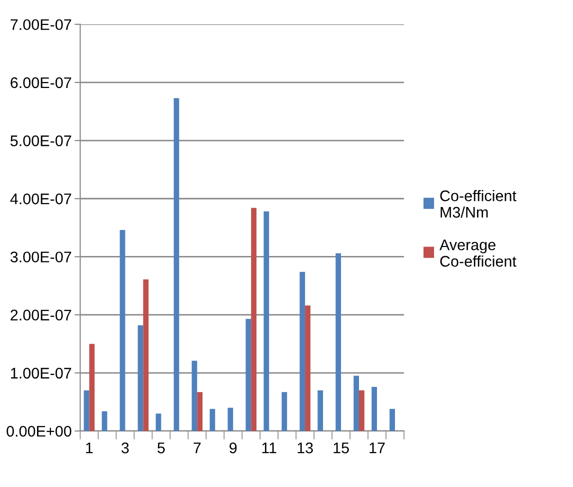 This screenshot has width=573, height=487. Describe the element at coordinates (161, 448) in the screenshot. I see `x-tick-label: 5` at that location.